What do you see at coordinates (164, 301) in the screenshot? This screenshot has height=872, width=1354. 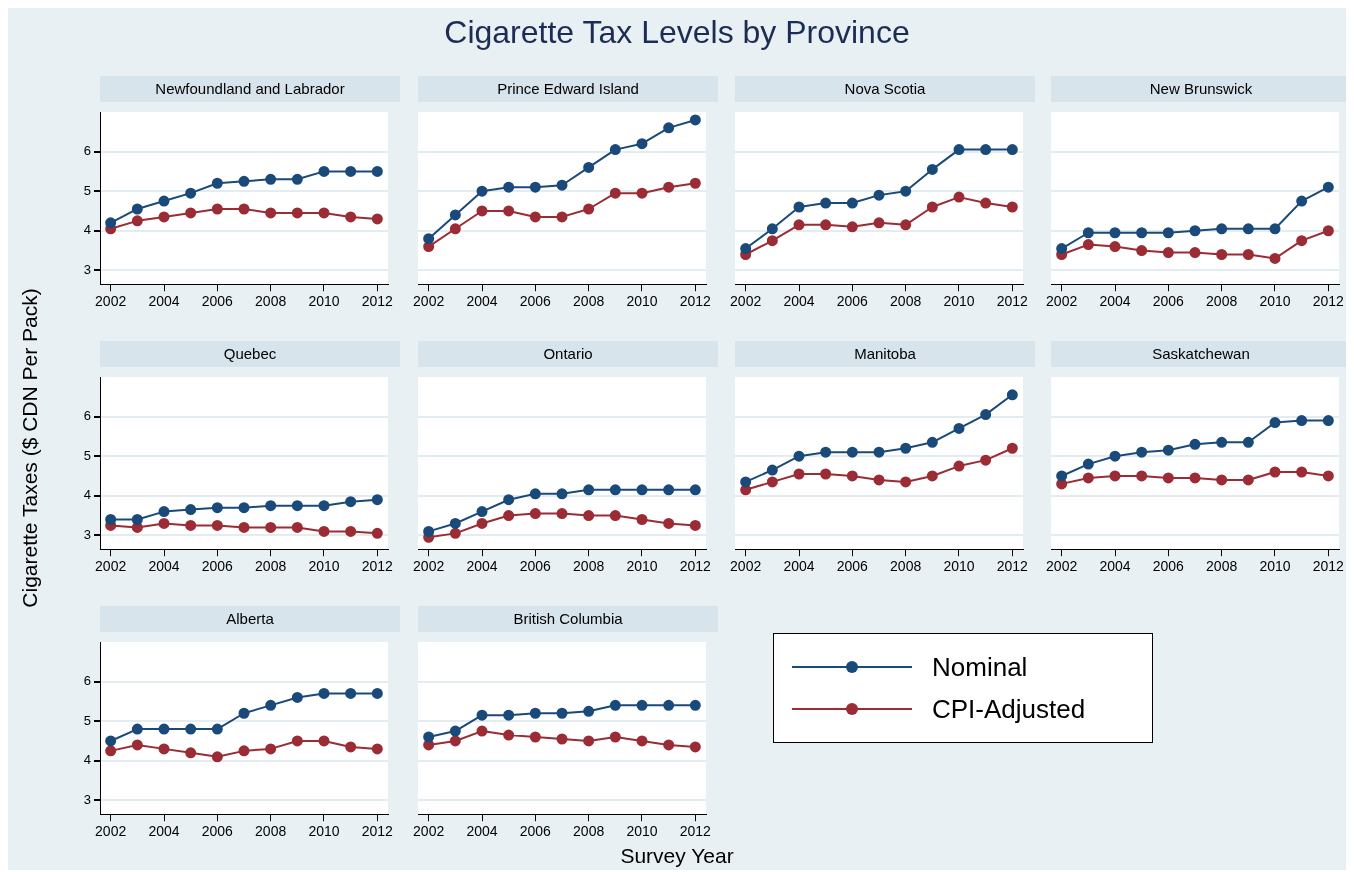 I see `x-tick-label: 2004` at bounding box center [164, 301].